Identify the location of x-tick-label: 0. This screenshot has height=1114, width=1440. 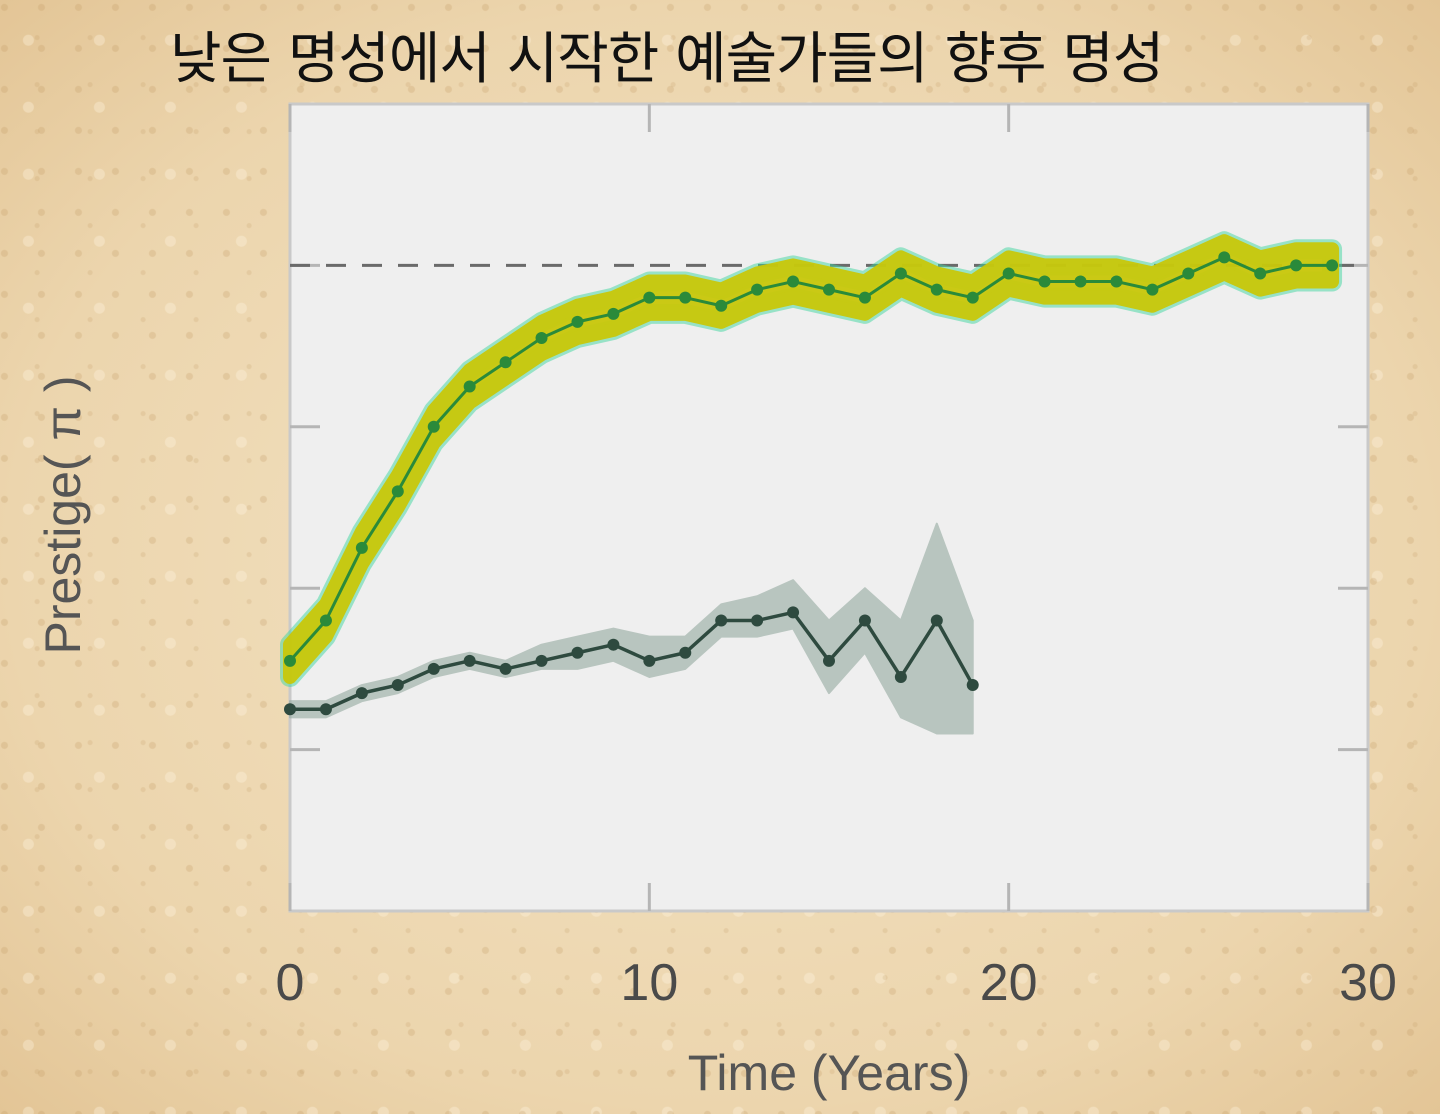
(290, 983).